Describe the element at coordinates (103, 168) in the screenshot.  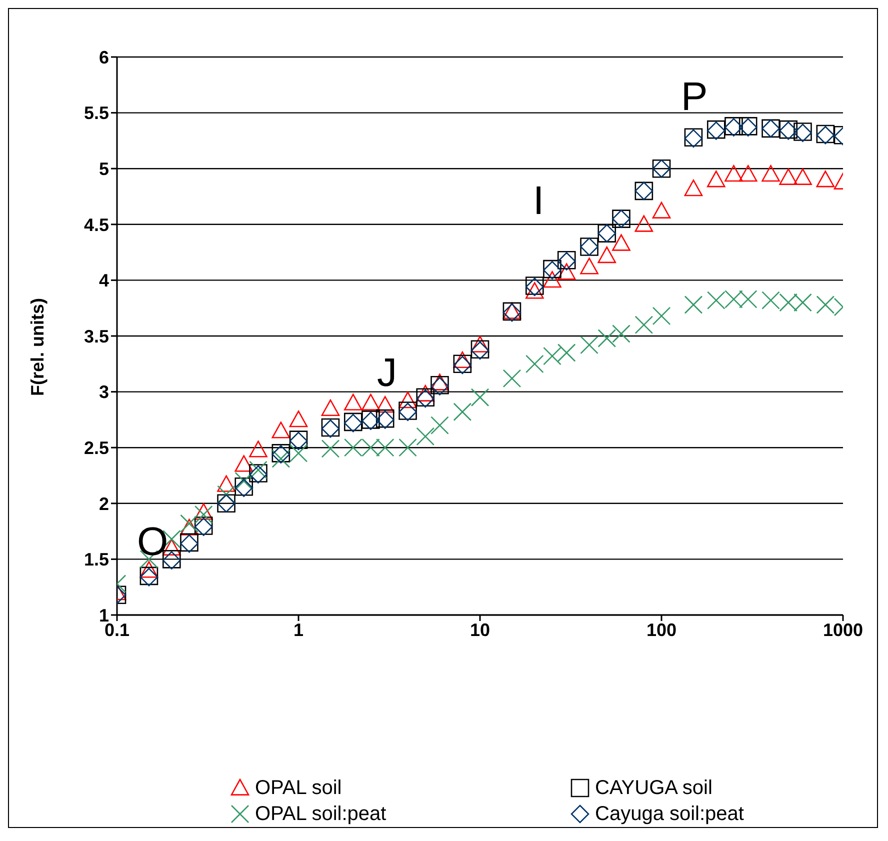
I see `y-tick-label: 5` at that location.